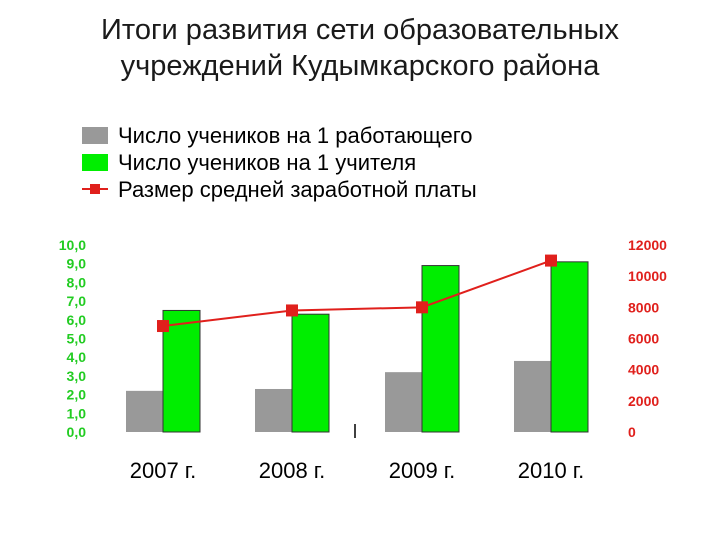 This screenshot has width=720, height=540. I want to click on salary-line, so click(357, 293).